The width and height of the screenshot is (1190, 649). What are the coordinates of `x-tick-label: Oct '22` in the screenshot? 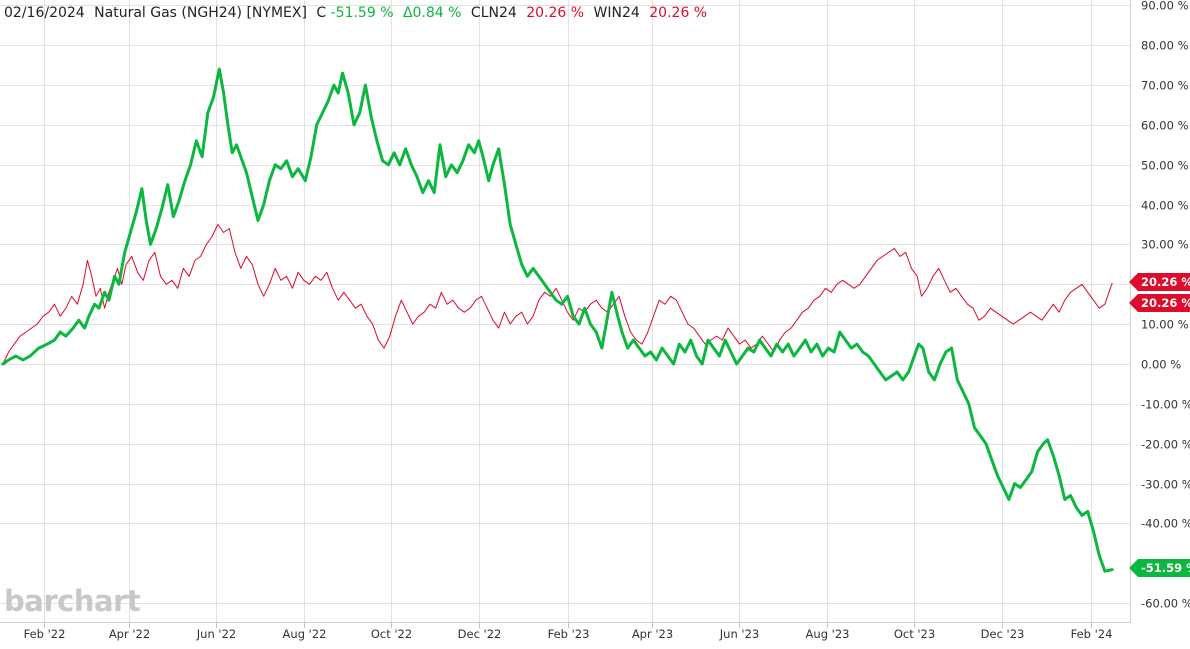 It's located at (391, 634).